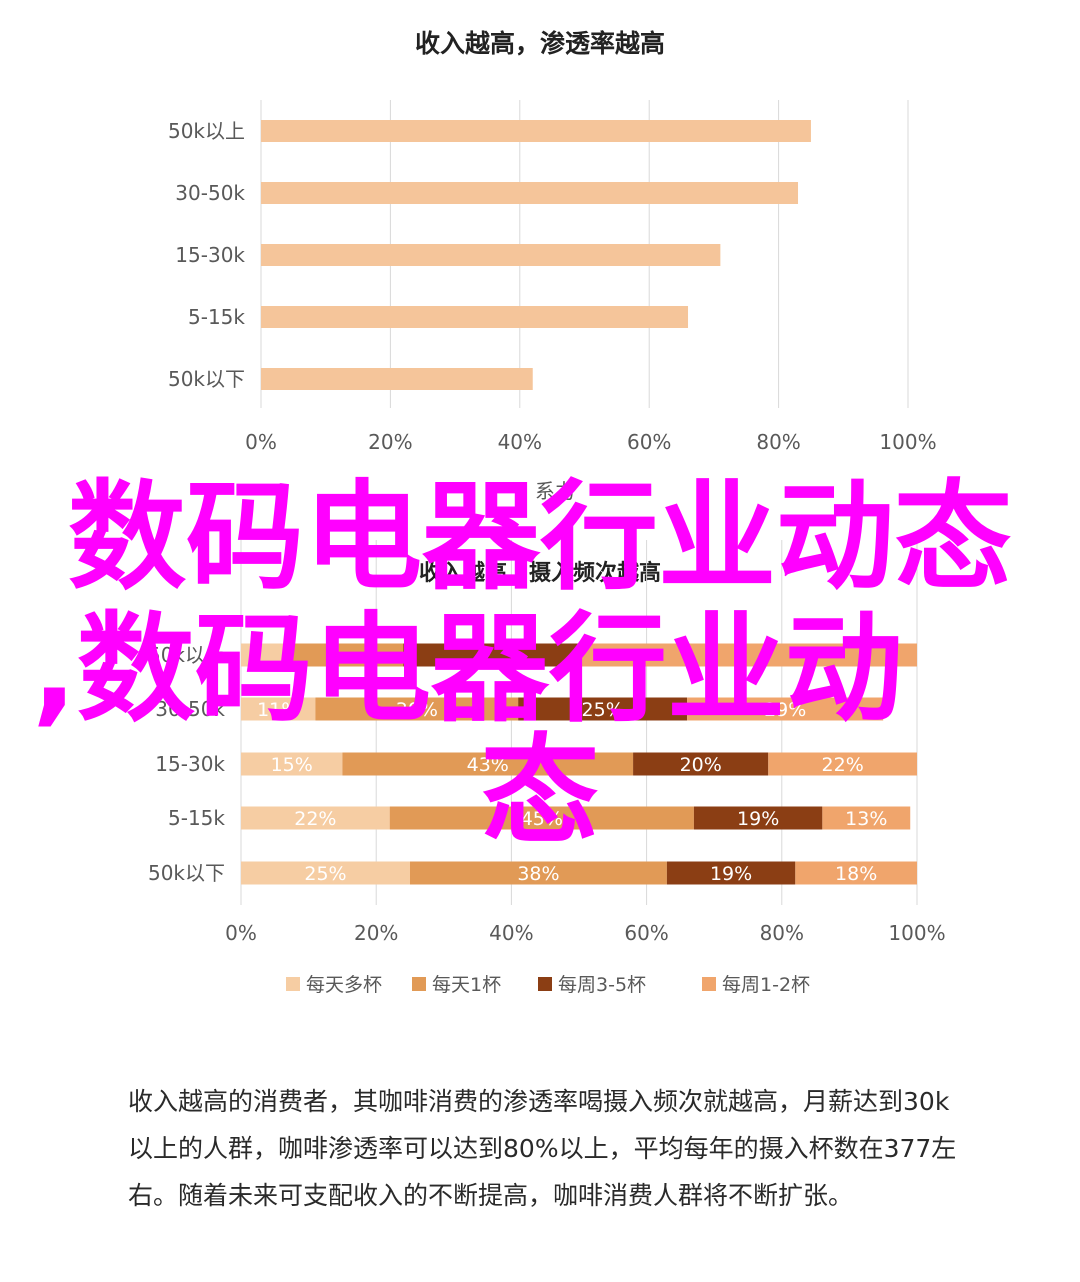 The height and width of the screenshot is (1282, 1080). What do you see at coordinates (540, 573) in the screenshot?
I see `chart2-title: 收入越高，摄入频次越高` at bounding box center [540, 573].